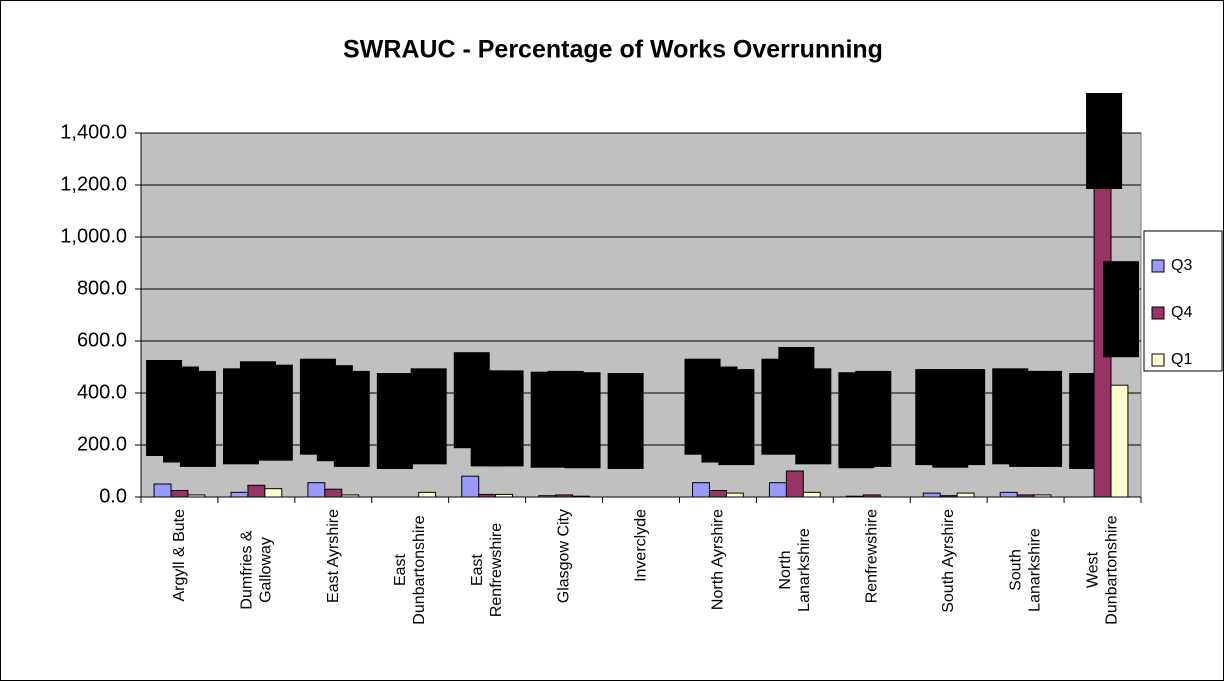 Image resolution: width=1224 pixels, height=681 pixels. Describe the element at coordinates (179, 555) in the screenshot. I see `x-tick-label-text: Argyll & Bute` at that location.